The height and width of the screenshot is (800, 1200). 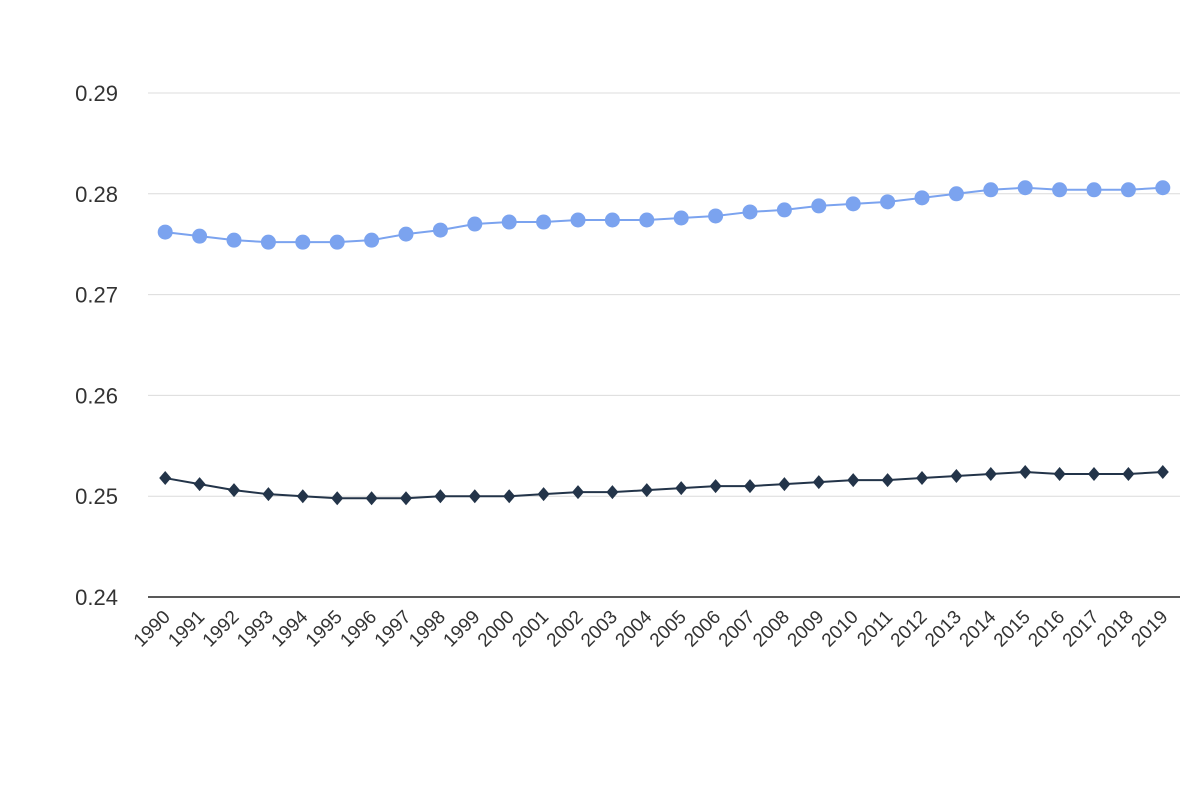 What do you see at coordinates (875, 629) in the screenshot?
I see `x-tick-label: 2011` at bounding box center [875, 629].